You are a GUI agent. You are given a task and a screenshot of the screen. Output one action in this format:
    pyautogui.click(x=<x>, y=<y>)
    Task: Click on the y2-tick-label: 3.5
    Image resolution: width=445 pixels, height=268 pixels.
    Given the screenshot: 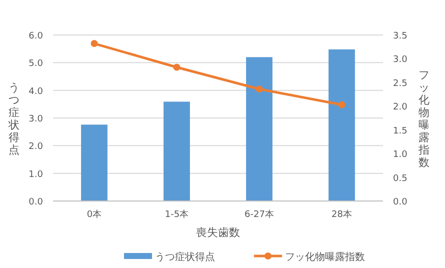 What is the action you would take?
    pyautogui.click(x=400, y=37)
    